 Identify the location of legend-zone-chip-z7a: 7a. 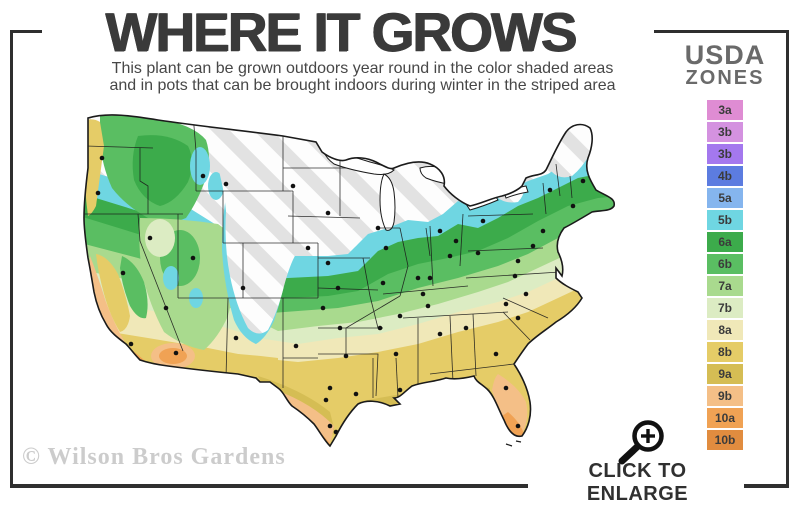
(725, 286).